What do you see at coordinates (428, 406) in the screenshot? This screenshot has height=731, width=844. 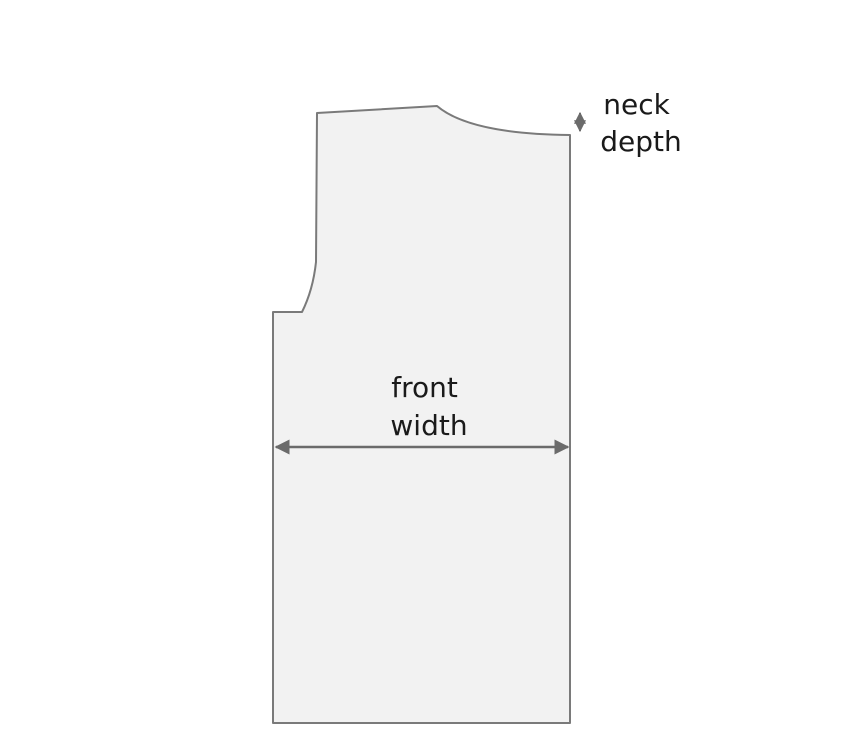 I see `front-width-label: front width` at bounding box center [428, 406].